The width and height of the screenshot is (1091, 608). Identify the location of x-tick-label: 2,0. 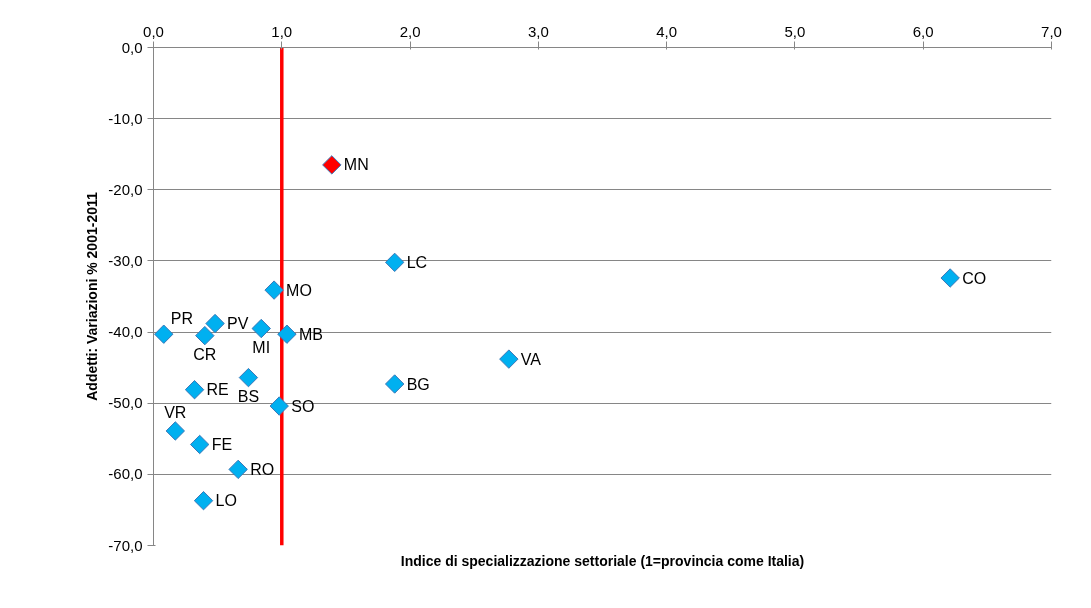
(410, 31).